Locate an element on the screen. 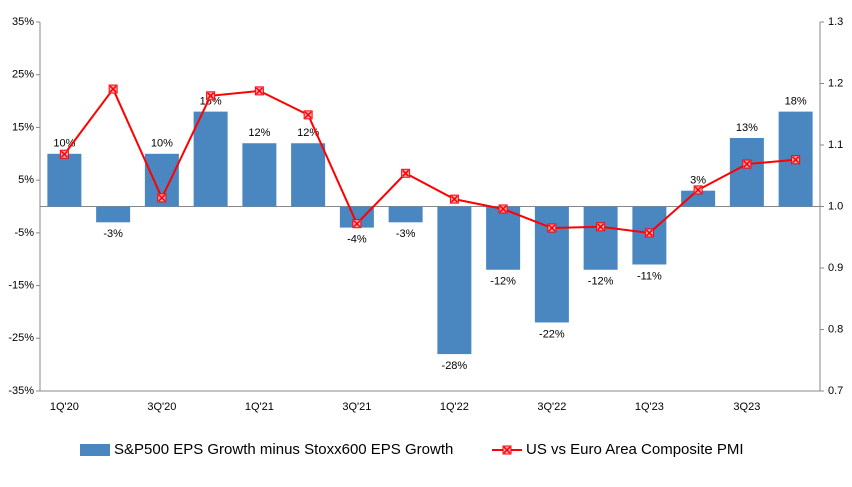 The width and height of the screenshot is (852, 487). data-label: -11% is located at coordinates (649, 276).